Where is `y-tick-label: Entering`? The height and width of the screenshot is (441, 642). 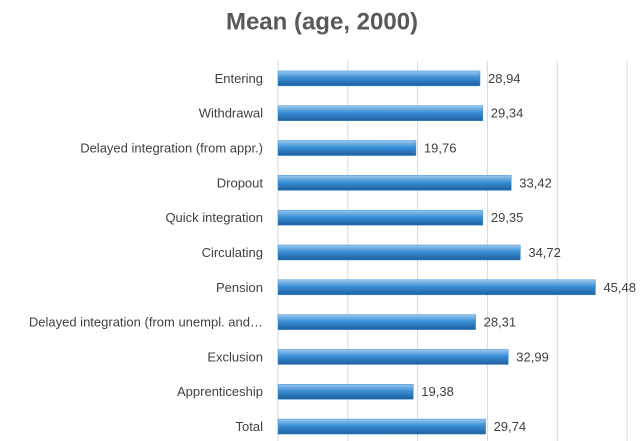
y-tick-label: Entering is located at coordinates (239, 78).